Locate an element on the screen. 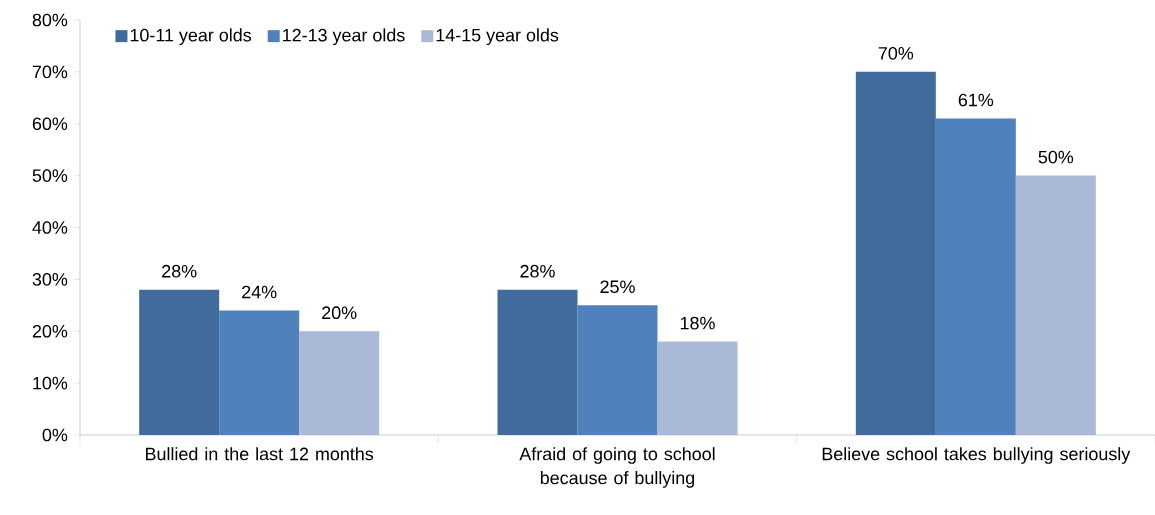  y-tick-label: 50% is located at coordinates (50, 175).